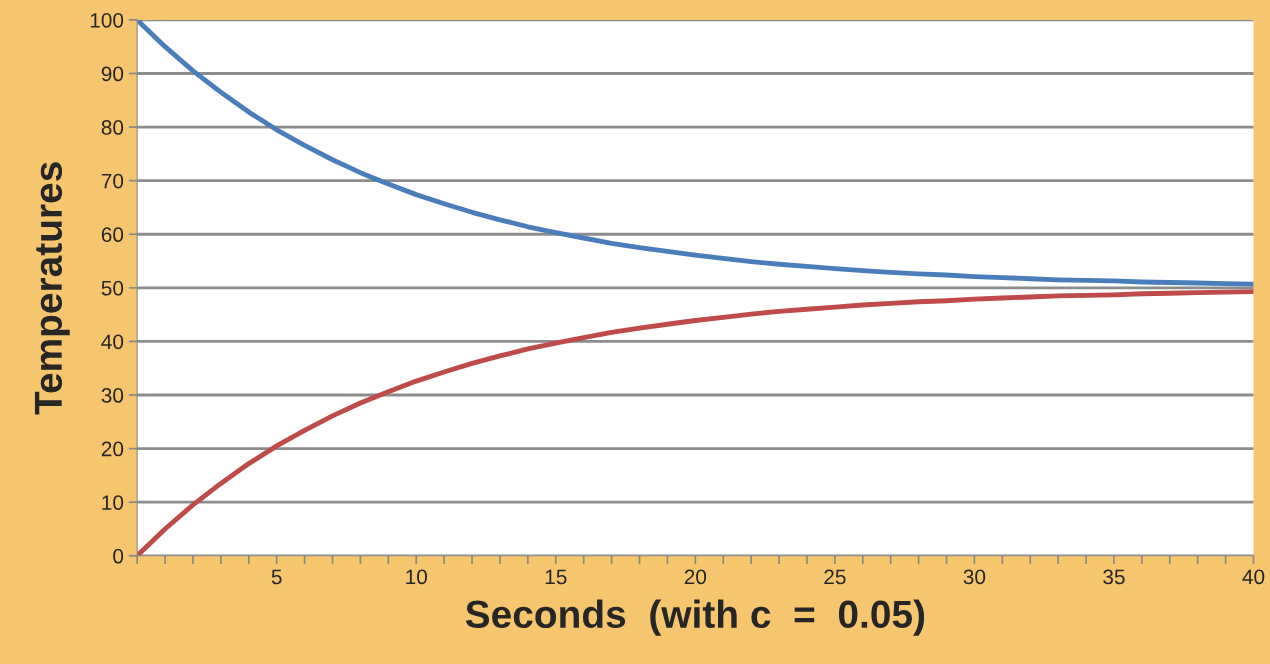 The image size is (1270, 664). I want to click on y-tick-label: 60, so click(112, 235).